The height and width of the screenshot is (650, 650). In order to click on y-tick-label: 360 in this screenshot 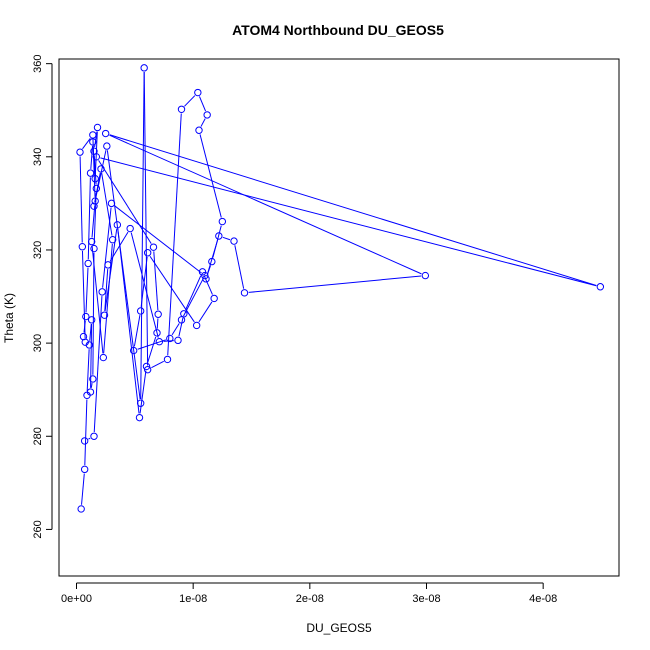, I will do `click(38, 63)`.